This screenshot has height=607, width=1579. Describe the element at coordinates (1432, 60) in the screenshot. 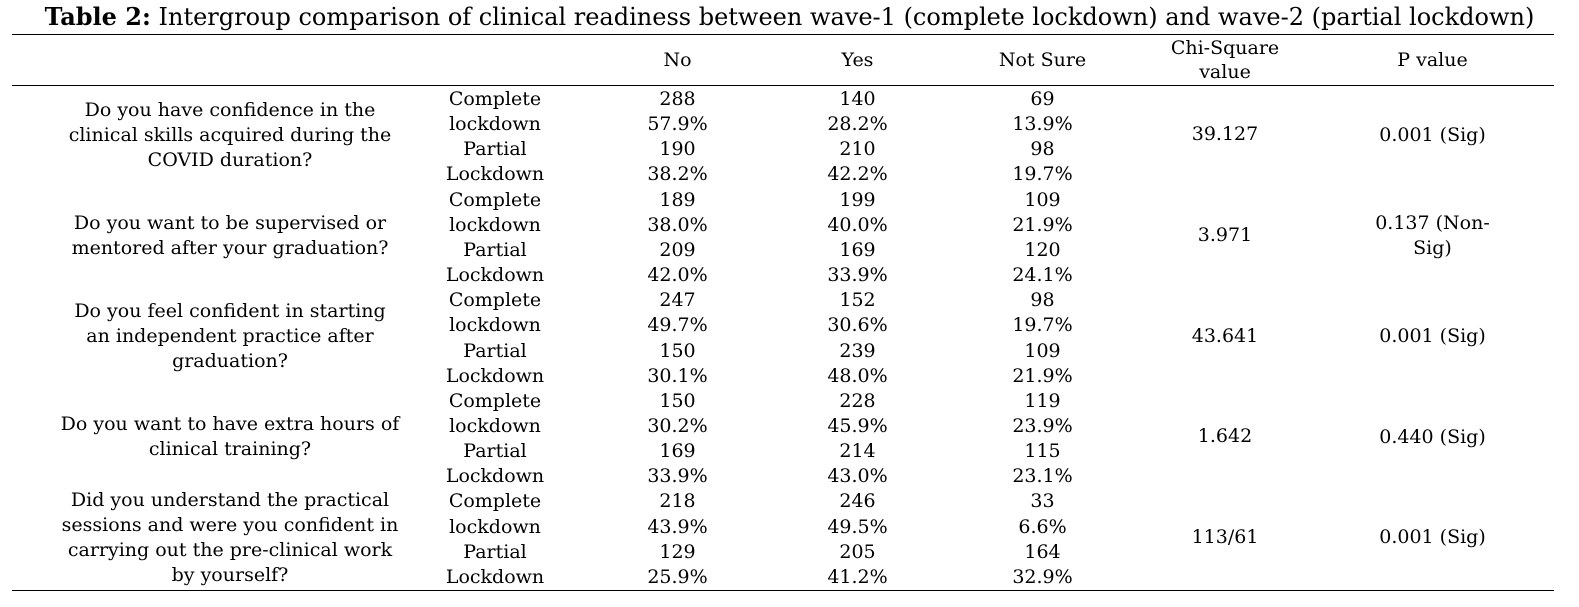

I see `header-p-value: P value` at that location.